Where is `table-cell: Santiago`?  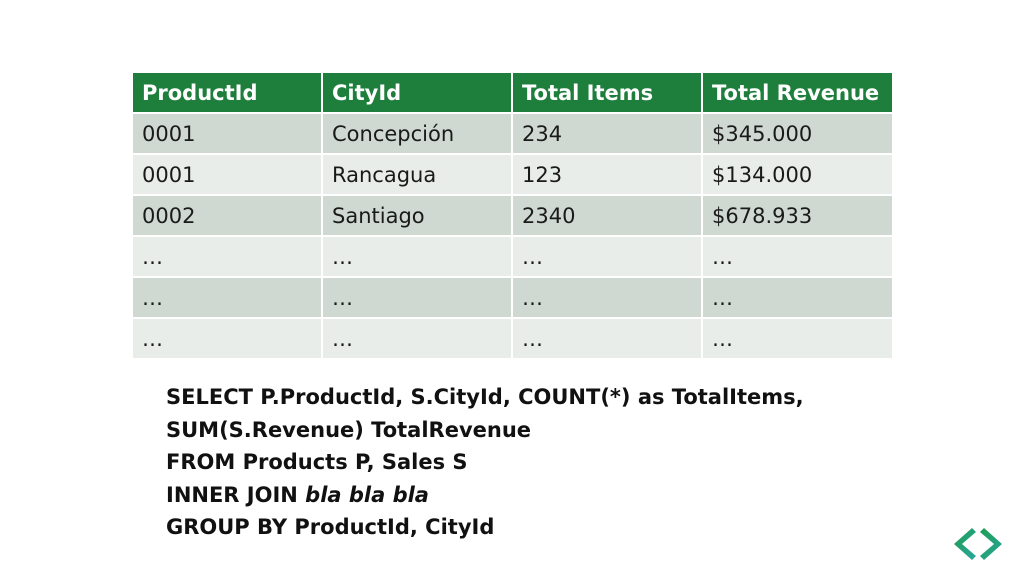 table-cell: Santiago is located at coordinates (417, 215).